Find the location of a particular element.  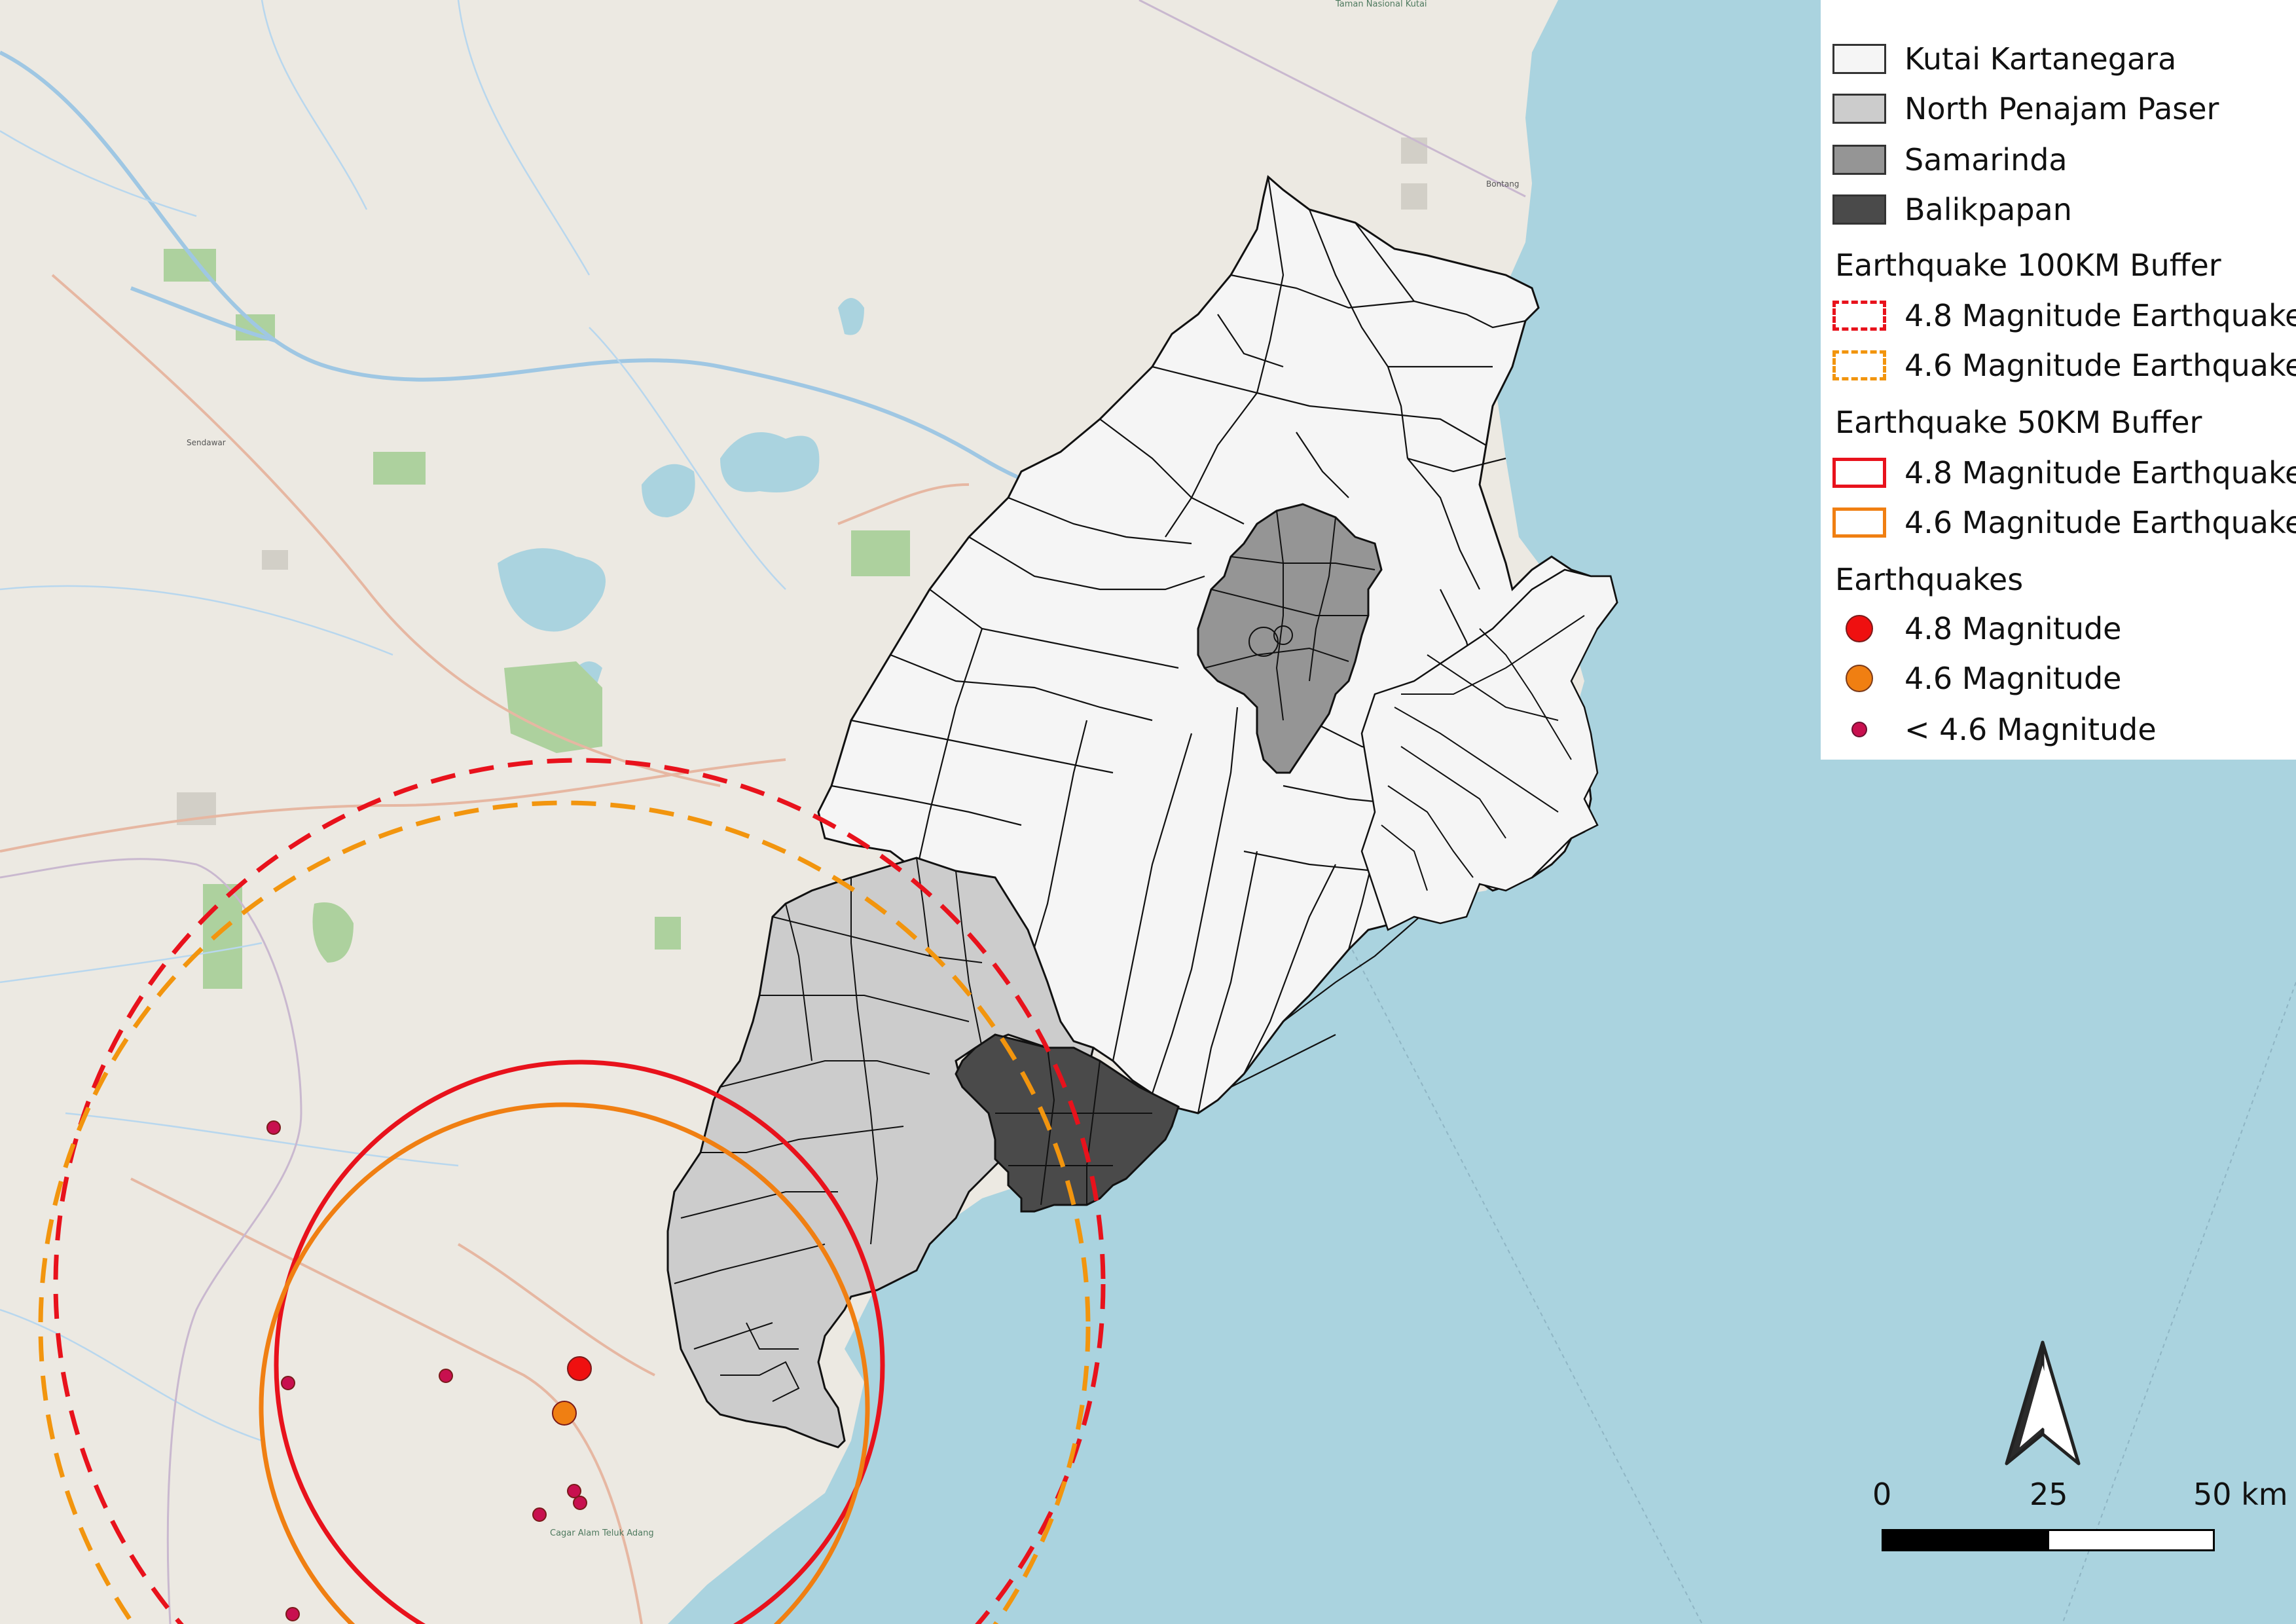

legend-item-quake-small: < 4.6 Magnitude is located at coordinates (1994, 729).